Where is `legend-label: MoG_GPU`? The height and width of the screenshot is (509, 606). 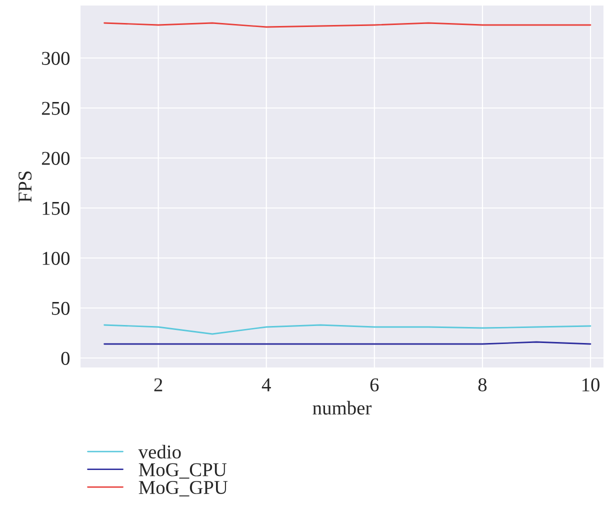
legend-label: MoG_GPU is located at coordinates (183, 488).